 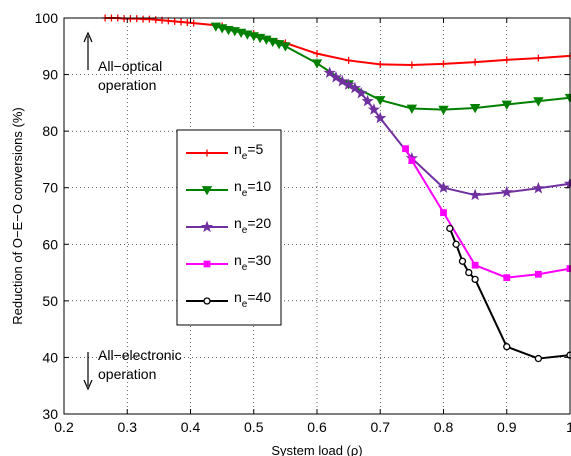 I want to click on y-tick-label: 70, so click(x=50, y=188).